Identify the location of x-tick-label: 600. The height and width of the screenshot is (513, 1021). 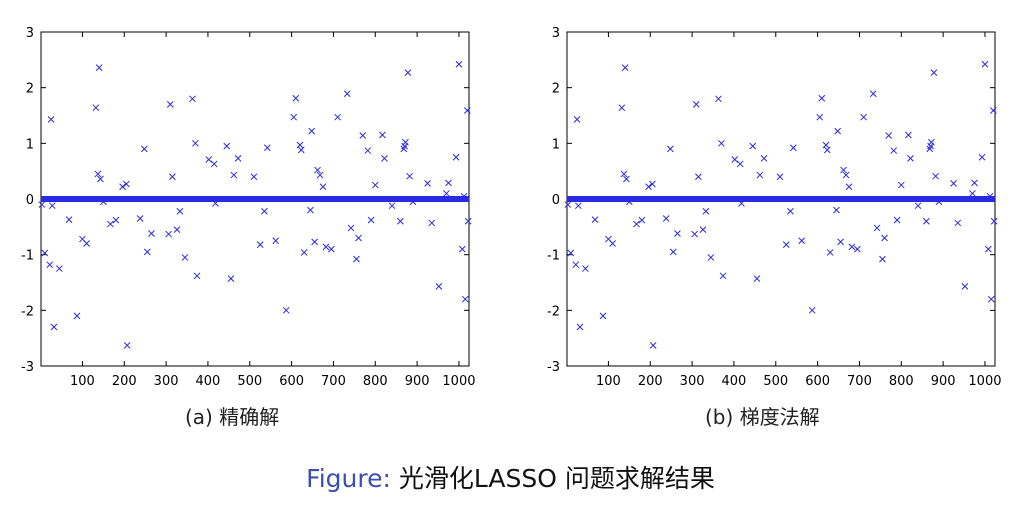
(817, 381).